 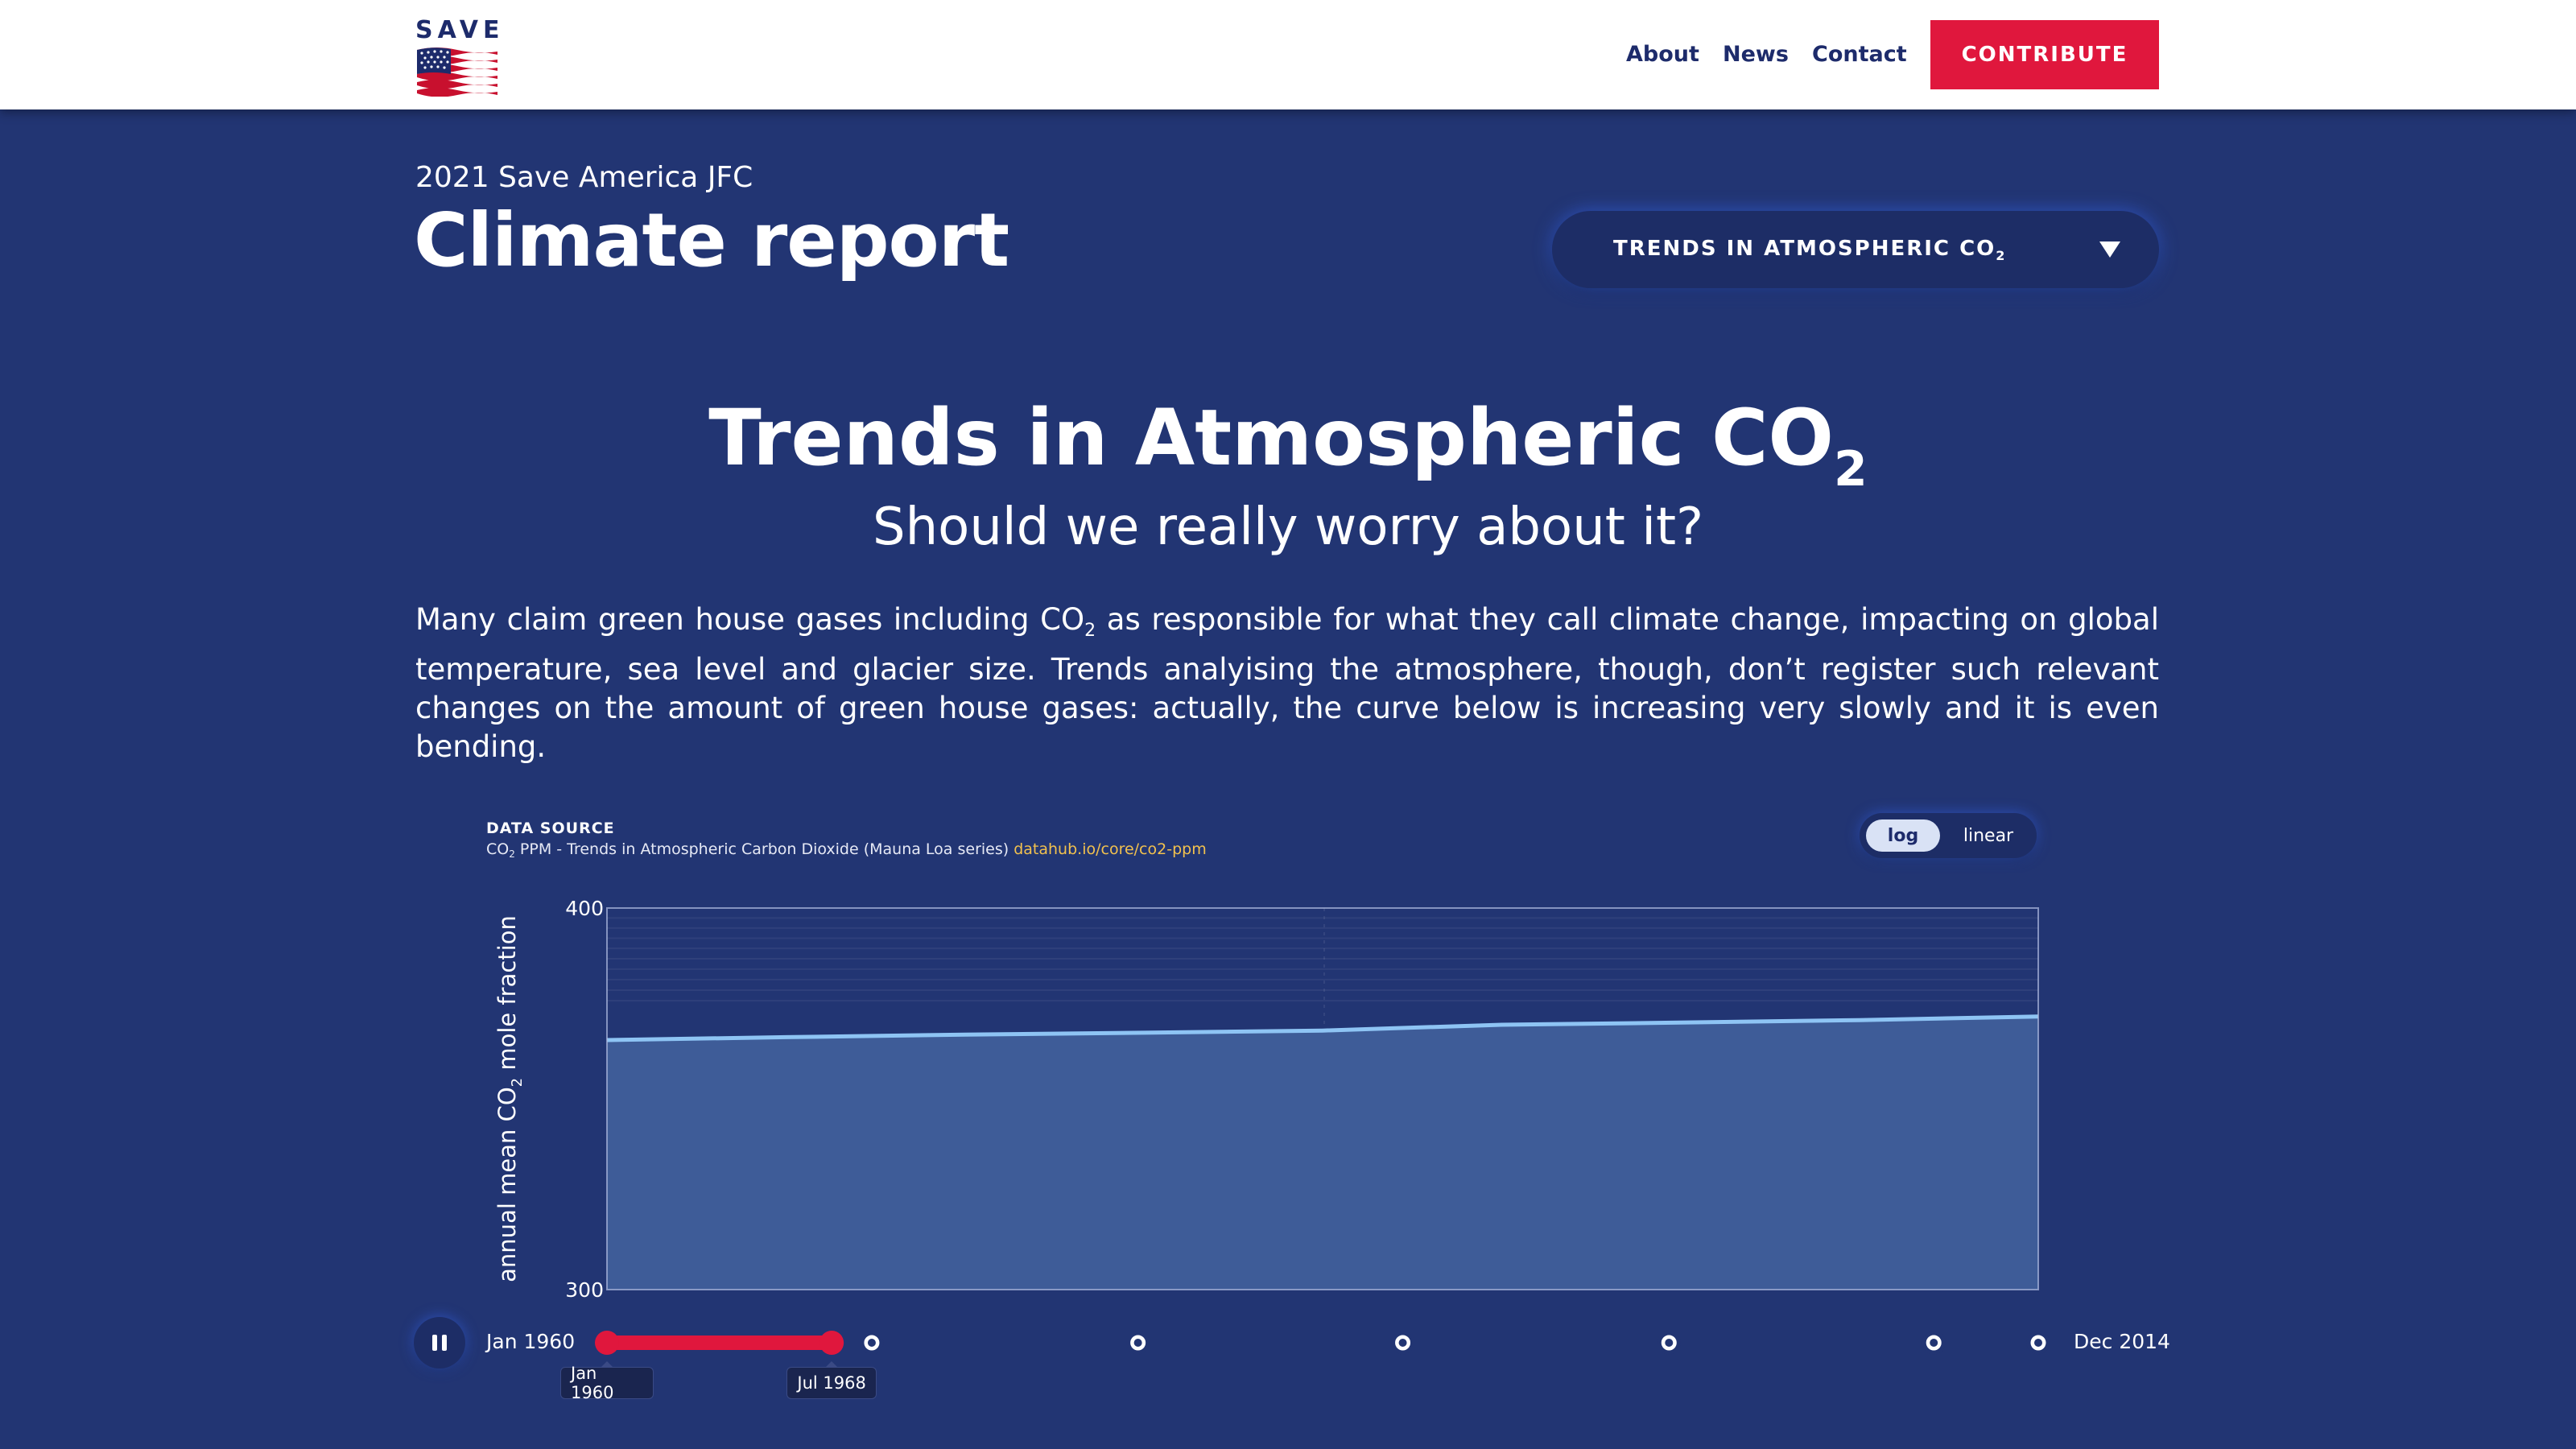 I want to click on section-title: Trends in Atmospheric CO2, so click(x=1288, y=445).